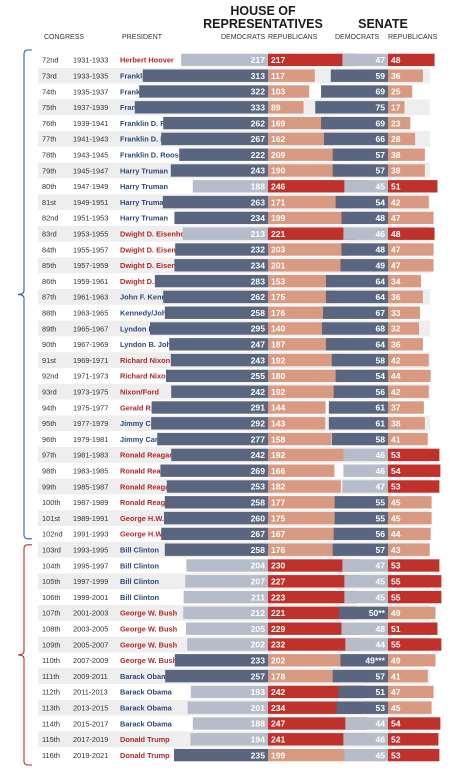 The image size is (449, 772). I want to click on house-rep-value: 232, so click(278, 645).